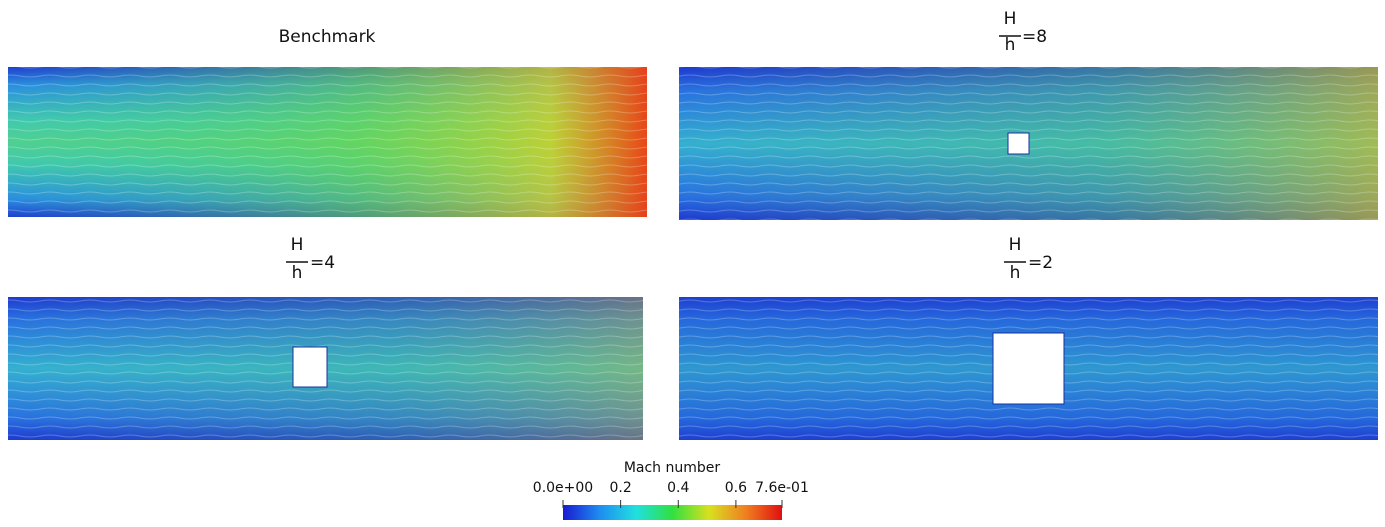 This screenshot has width=1385, height=527. Describe the element at coordinates (563, 488) in the screenshot. I see `colorbar-tick-label: 0.0e+00` at that location.